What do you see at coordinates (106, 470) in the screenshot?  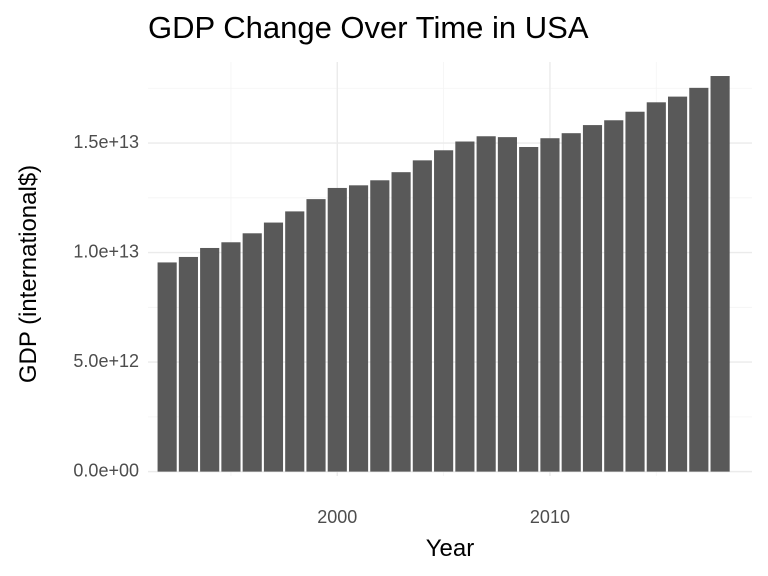 I see `y-tick-label: 0.0e+00` at bounding box center [106, 470].